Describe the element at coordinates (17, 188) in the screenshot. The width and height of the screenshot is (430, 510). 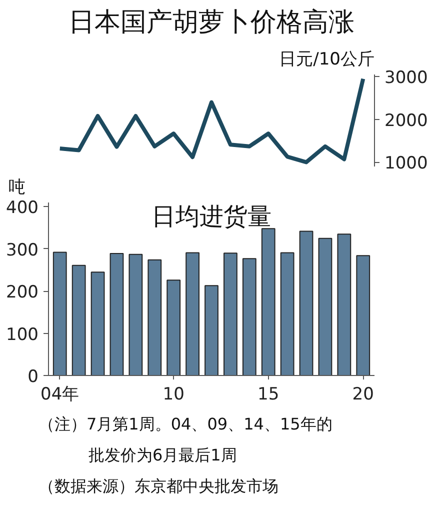
I see `y-axis-title: 吨` at that location.